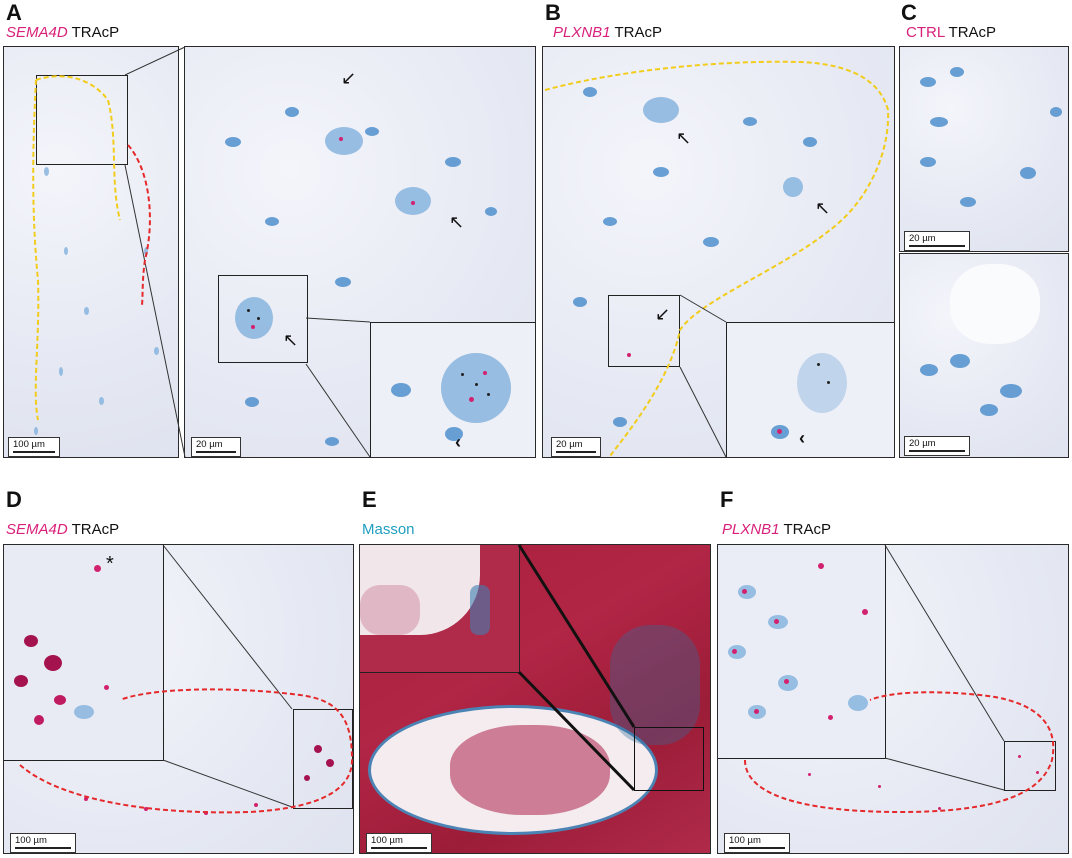  Describe the element at coordinates (669, 759) in the screenshot. I see `zoom-box-e` at that location.